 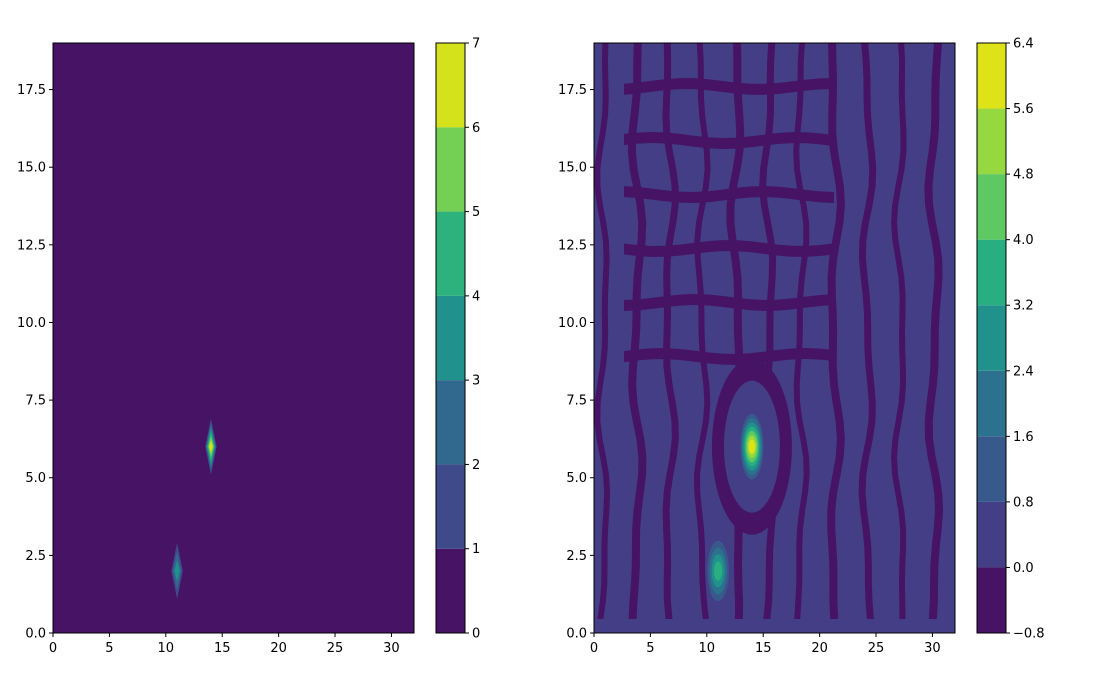 What do you see at coordinates (476, 212) in the screenshot?
I see `colorbar-tick-label: 5` at bounding box center [476, 212].